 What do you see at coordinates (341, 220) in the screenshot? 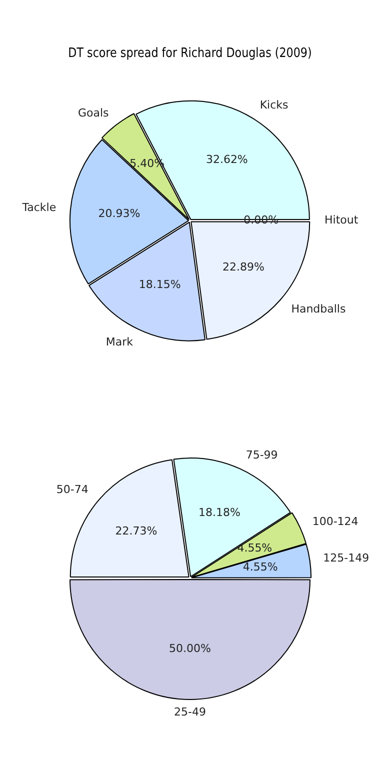
I see `category-label: Hitout` at bounding box center [341, 220].